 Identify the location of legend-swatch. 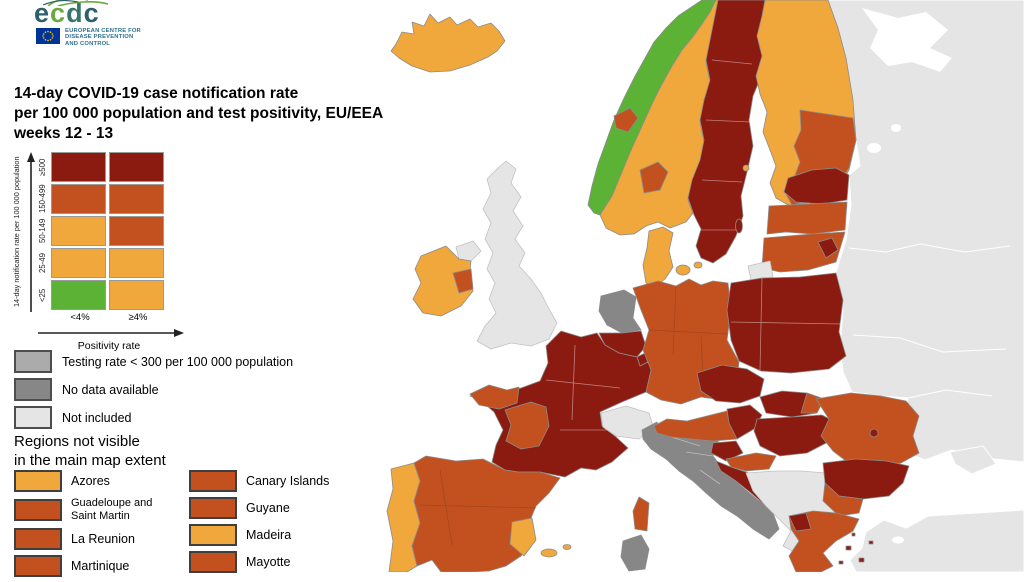
(33, 417).